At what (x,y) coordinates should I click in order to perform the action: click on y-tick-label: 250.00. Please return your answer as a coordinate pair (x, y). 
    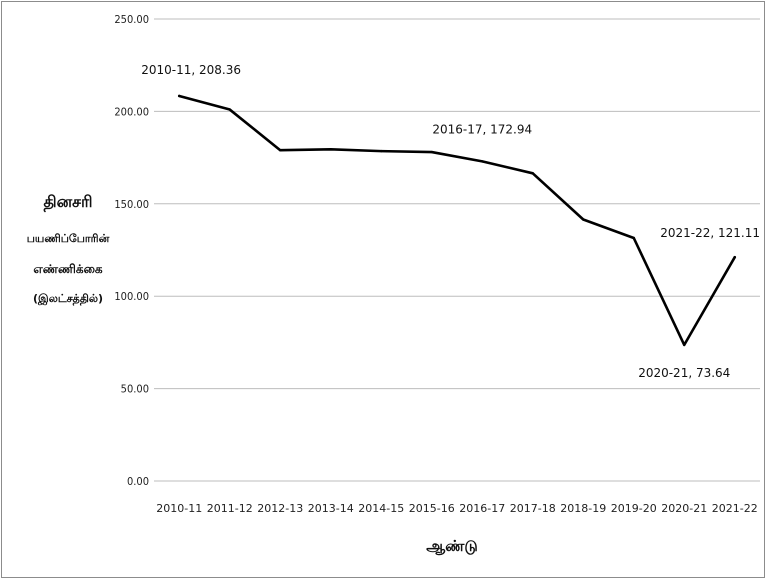
    Looking at the image, I should click on (131, 19).